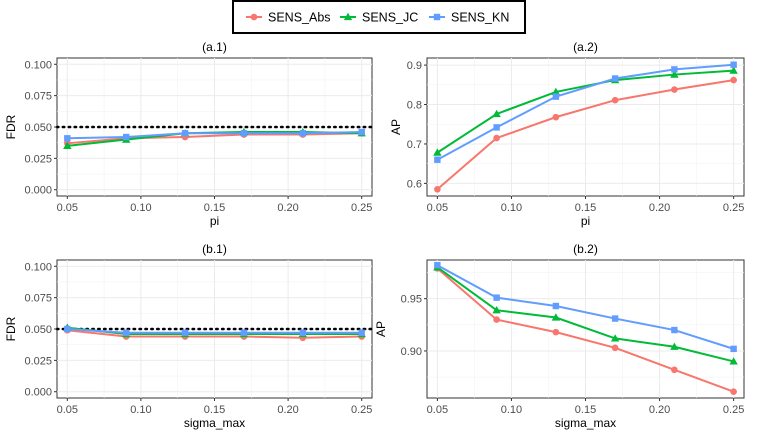 The height and width of the screenshot is (442, 758). Describe the element at coordinates (390, 18) in the screenshot. I see `legend-label: SENS_JC` at that location.